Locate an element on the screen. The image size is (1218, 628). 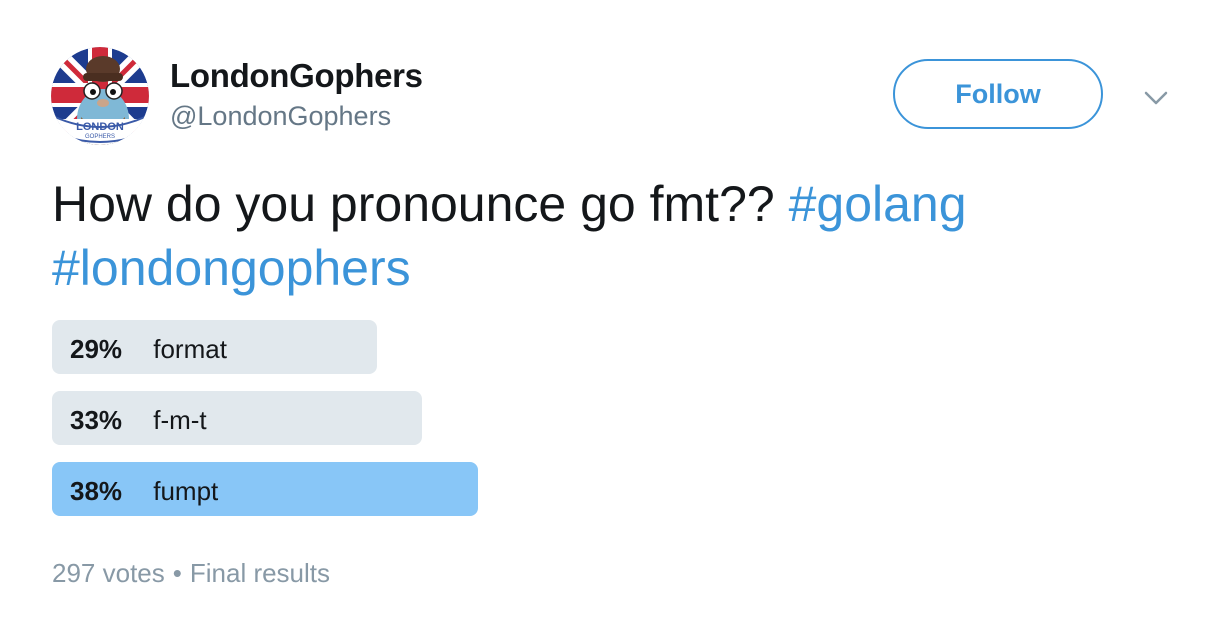
poll-status: Final results is located at coordinates (260, 573).